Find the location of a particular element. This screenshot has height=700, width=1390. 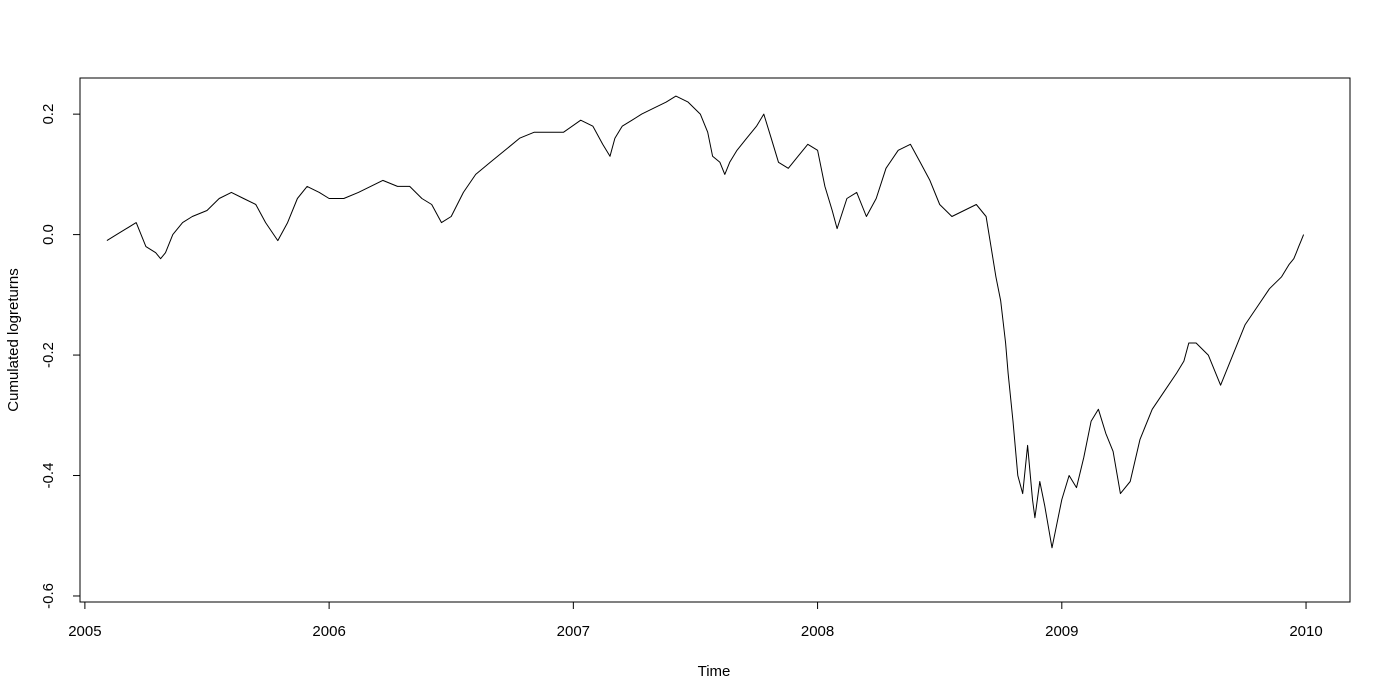

y-tick-label: 0.0 is located at coordinates (48, 234).